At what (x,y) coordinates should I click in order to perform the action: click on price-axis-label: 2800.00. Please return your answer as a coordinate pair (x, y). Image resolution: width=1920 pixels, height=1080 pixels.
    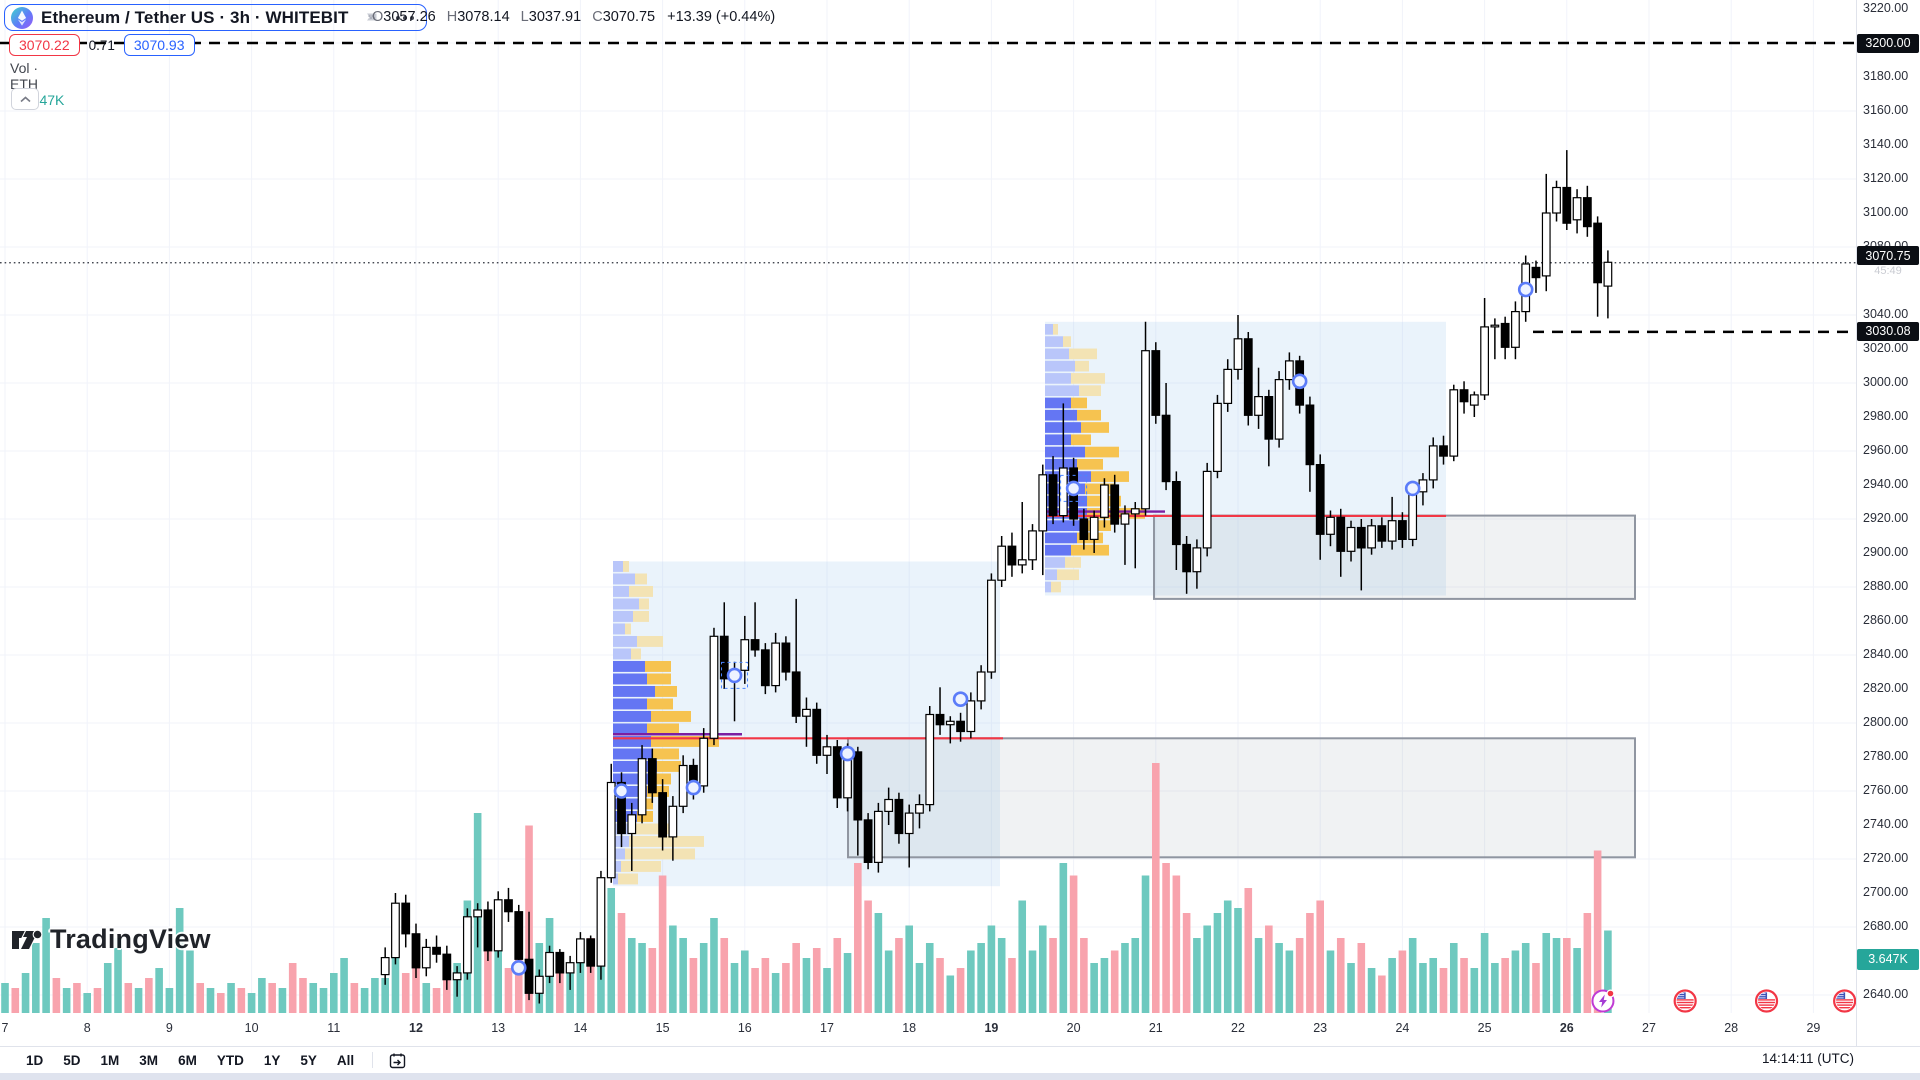
    Looking at the image, I should click on (1886, 722).